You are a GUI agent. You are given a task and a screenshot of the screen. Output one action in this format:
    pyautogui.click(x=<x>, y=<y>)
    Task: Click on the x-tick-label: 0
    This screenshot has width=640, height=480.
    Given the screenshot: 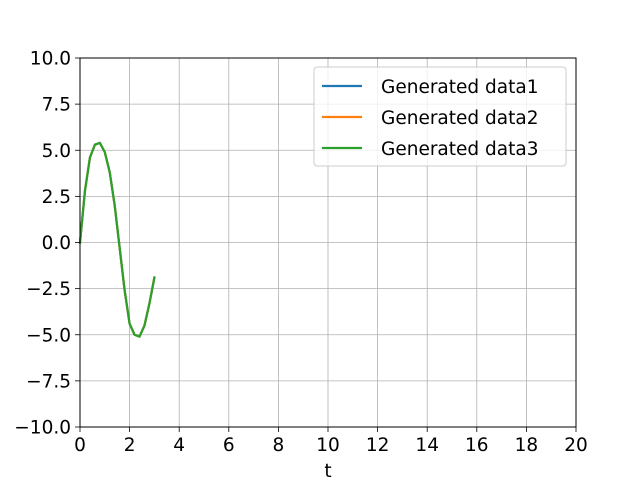 What is the action you would take?
    pyautogui.click(x=80, y=445)
    